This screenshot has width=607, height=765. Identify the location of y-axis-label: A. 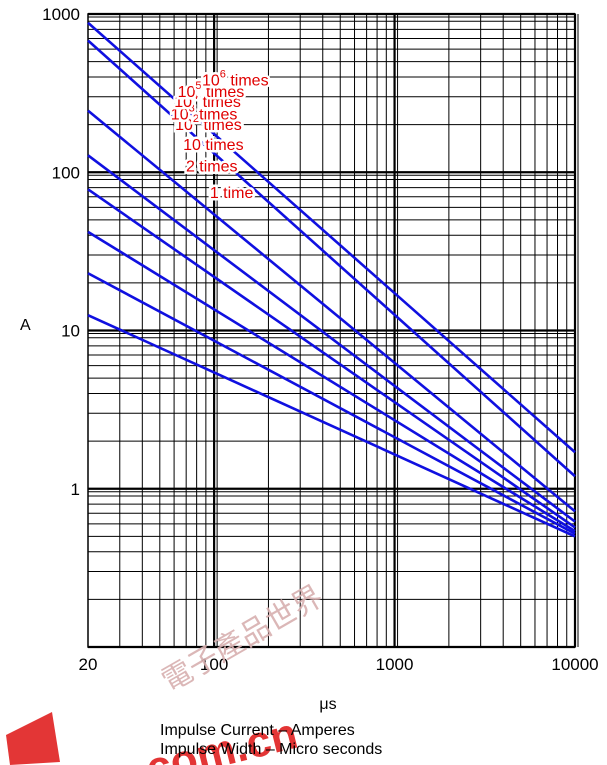
(25, 325).